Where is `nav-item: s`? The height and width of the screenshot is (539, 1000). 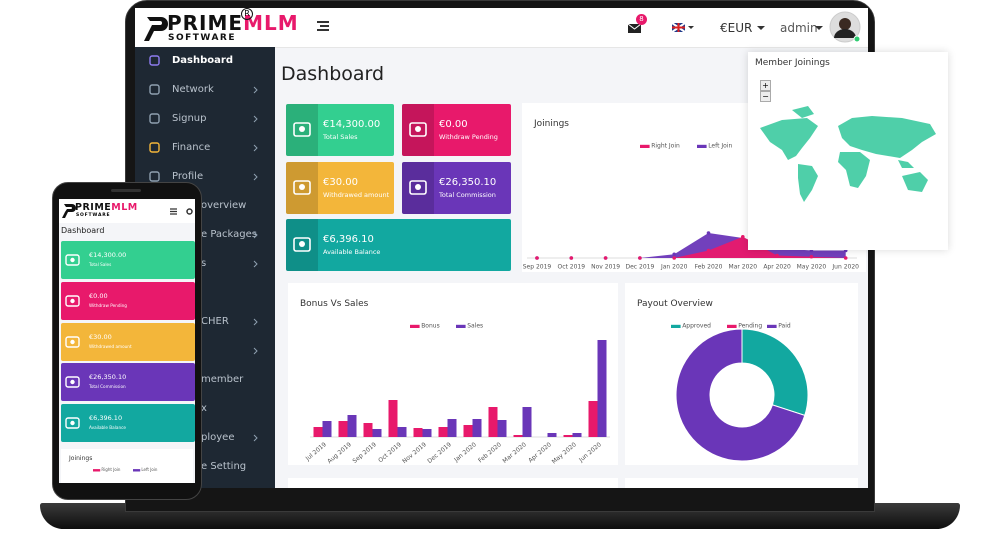 nav-item: s is located at coordinates (204, 263).